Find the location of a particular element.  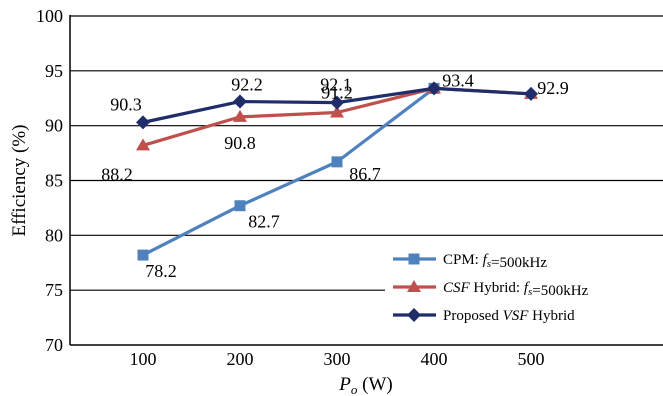

y-tick-label-95: 95 is located at coordinates (54, 71).